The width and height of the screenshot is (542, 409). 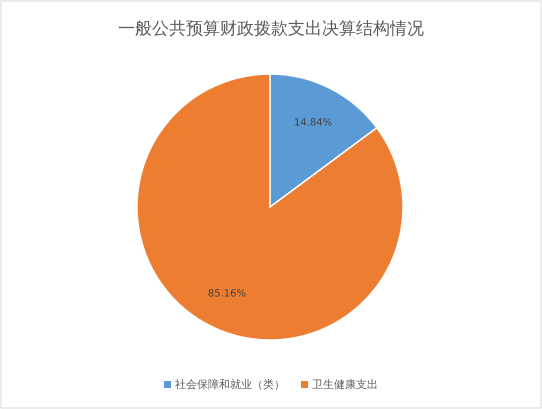 What do you see at coordinates (345, 384) in the screenshot?
I see `legend-label: 卫生健康支出` at bounding box center [345, 384].